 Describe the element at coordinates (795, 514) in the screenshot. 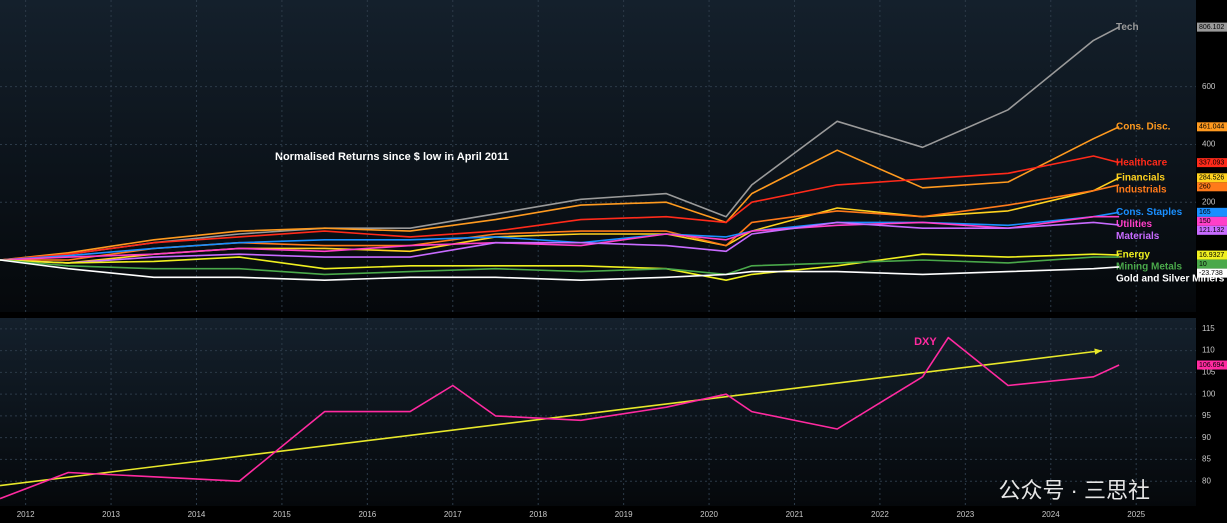

I see `x-tick-label: 2021` at that location.